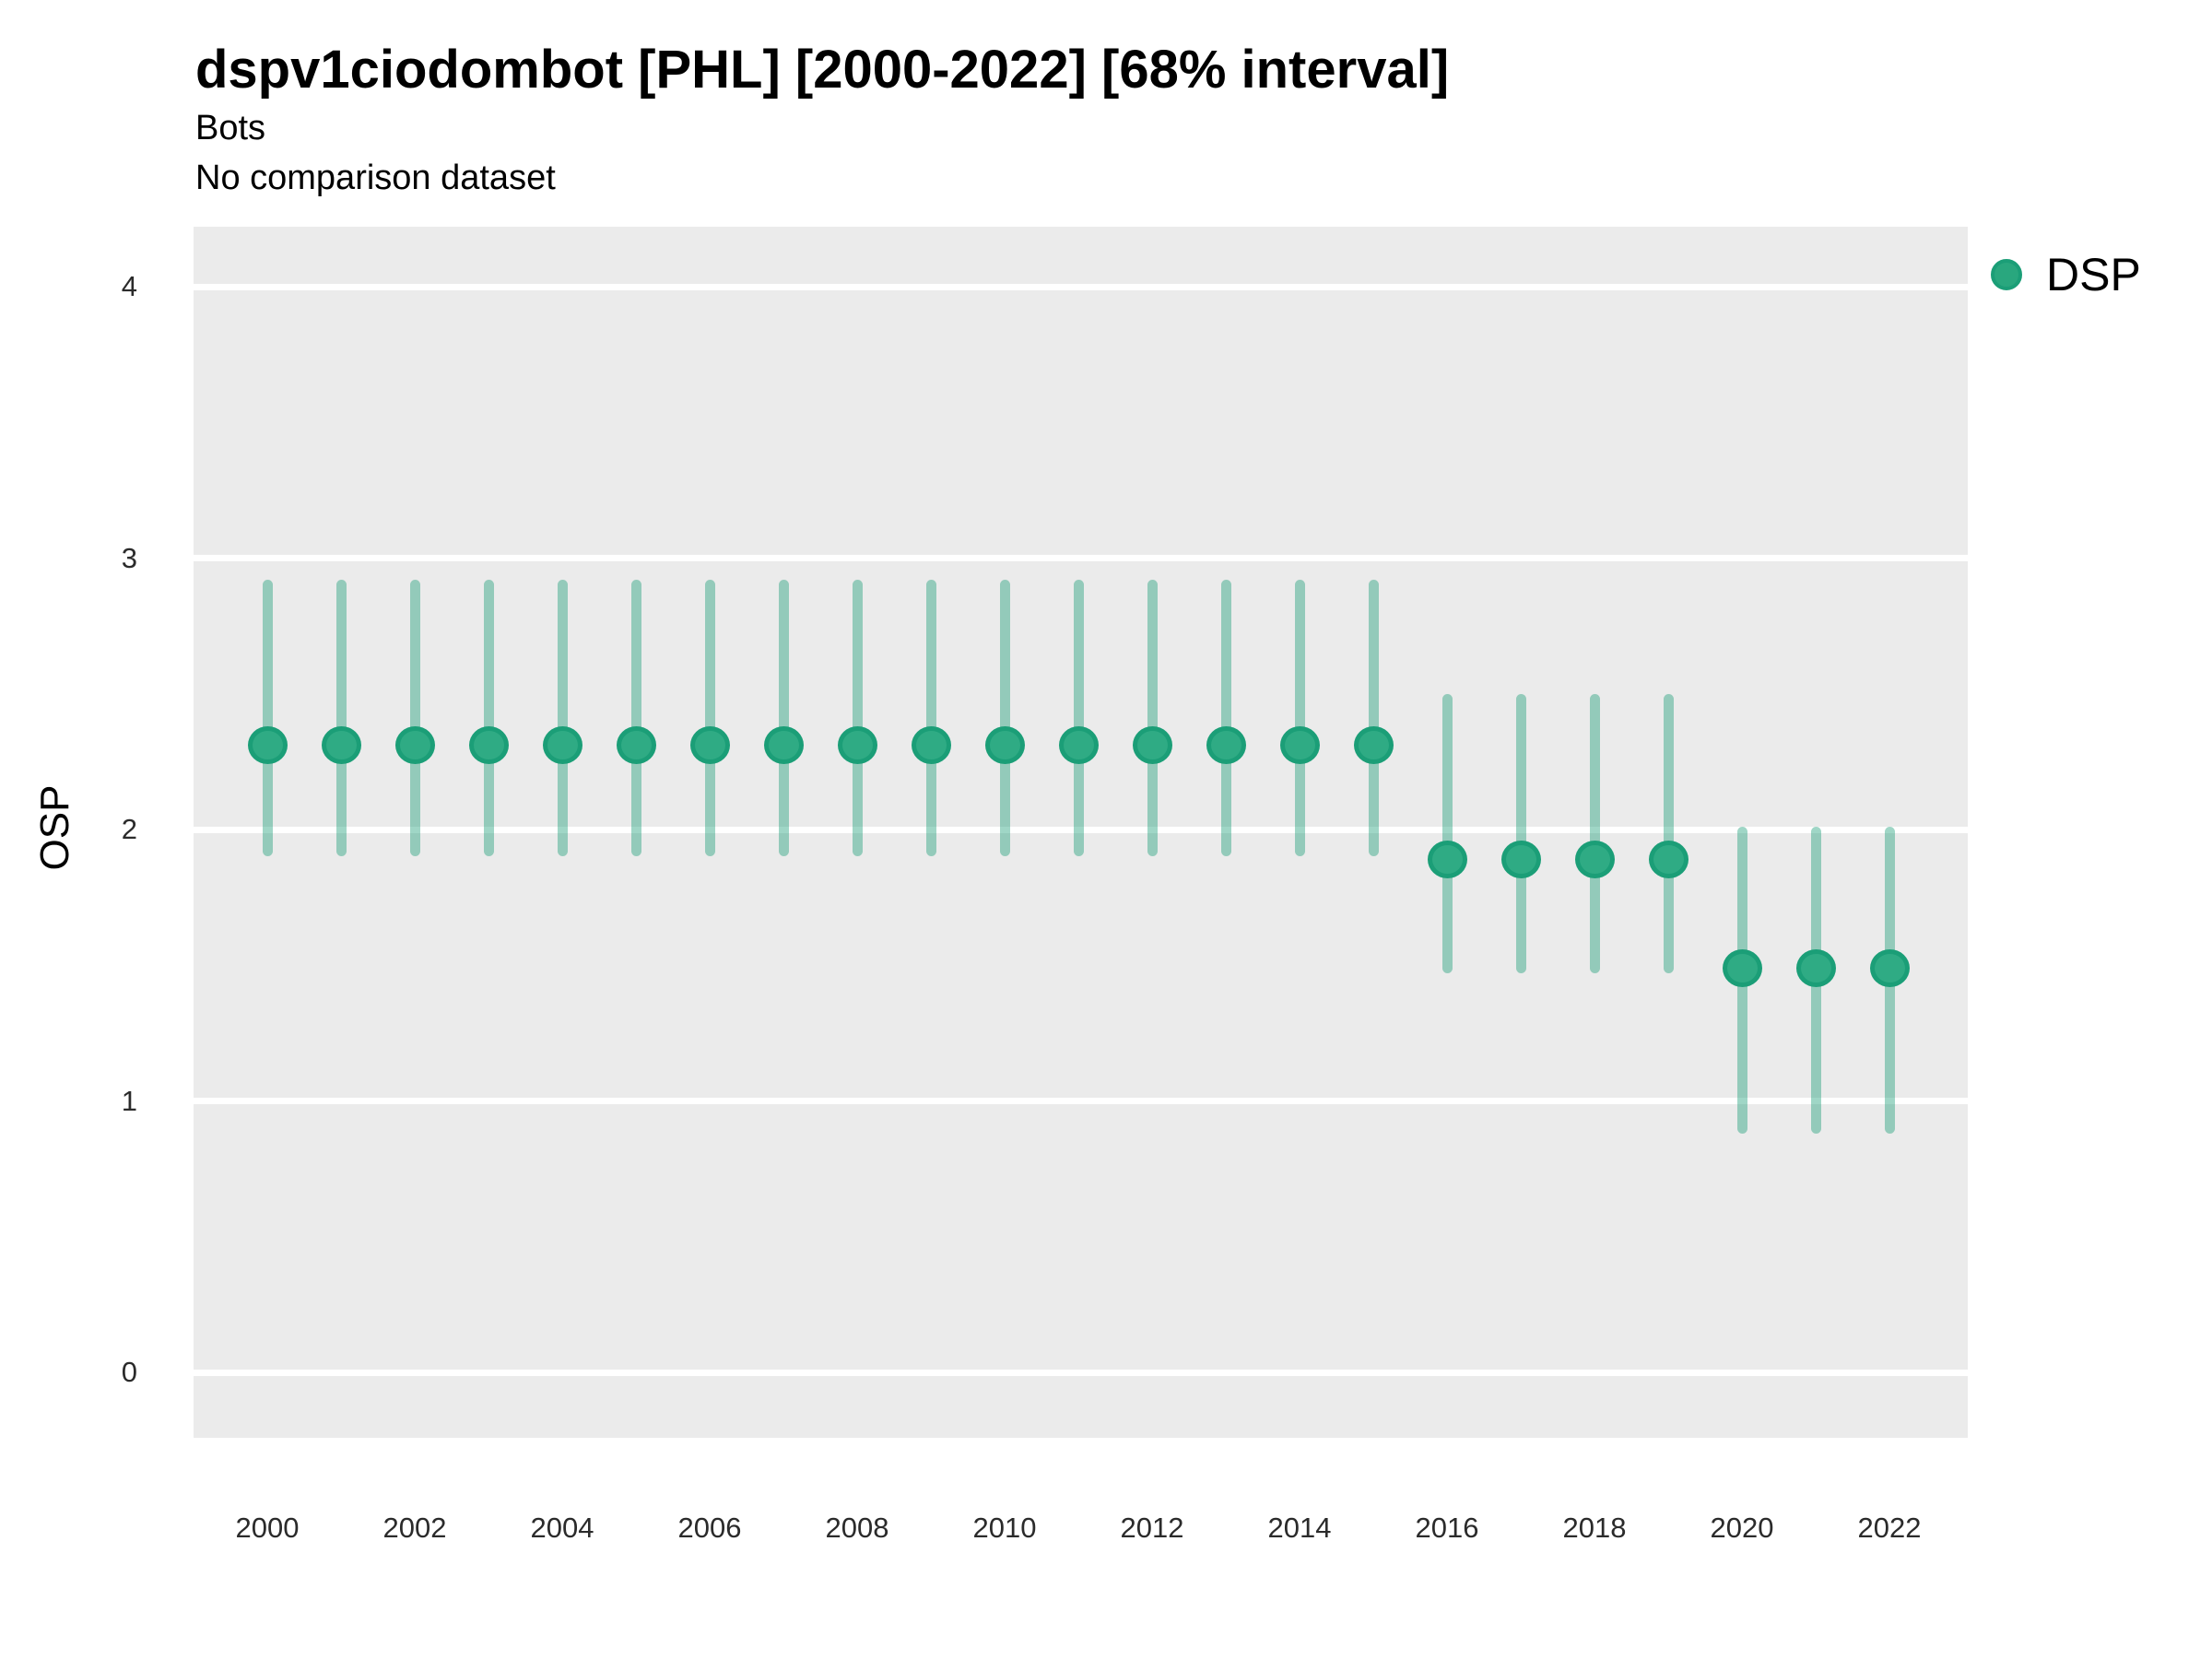  I want to click on y-tick-label: 1, so click(129, 1100).